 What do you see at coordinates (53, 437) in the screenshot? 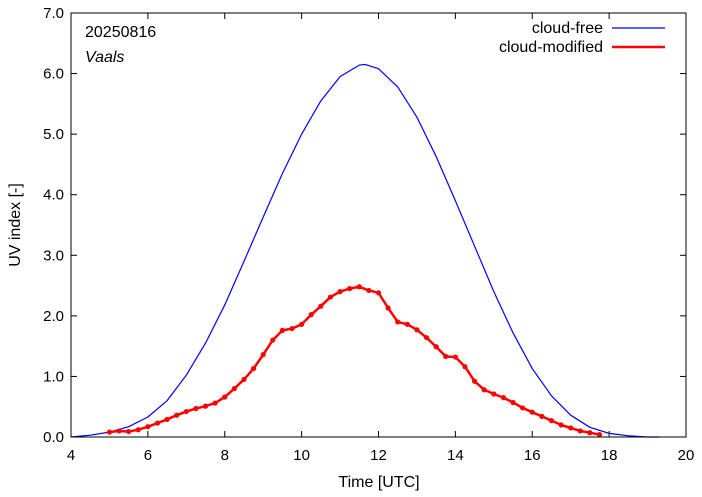
I see `y-tick-label: 0.0` at bounding box center [53, 437].